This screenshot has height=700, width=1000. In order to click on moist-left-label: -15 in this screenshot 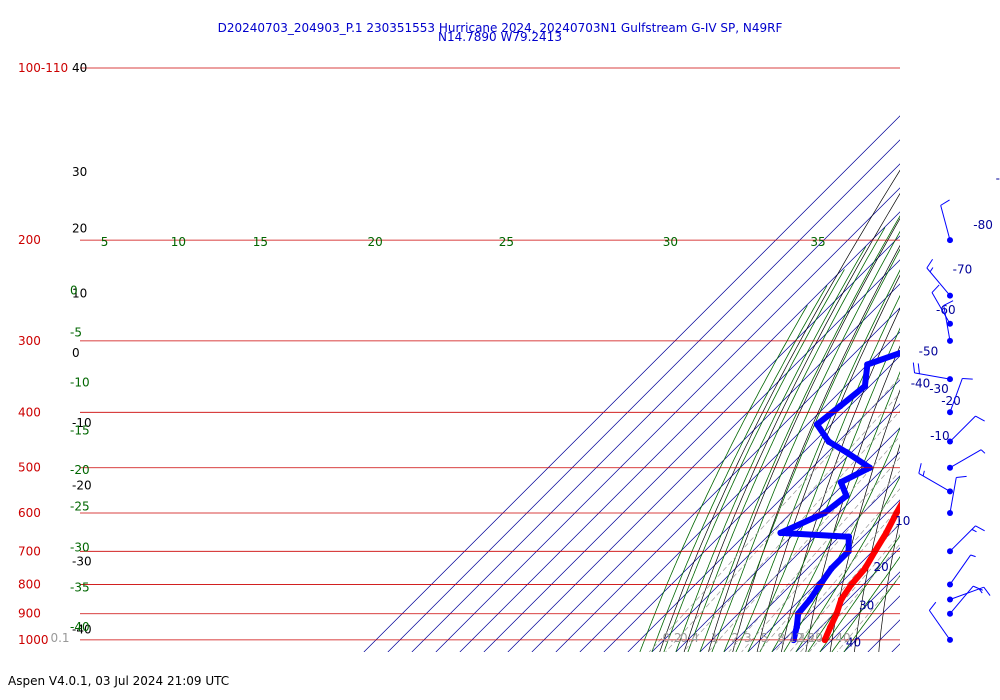, I will do `click(80, 430)`.